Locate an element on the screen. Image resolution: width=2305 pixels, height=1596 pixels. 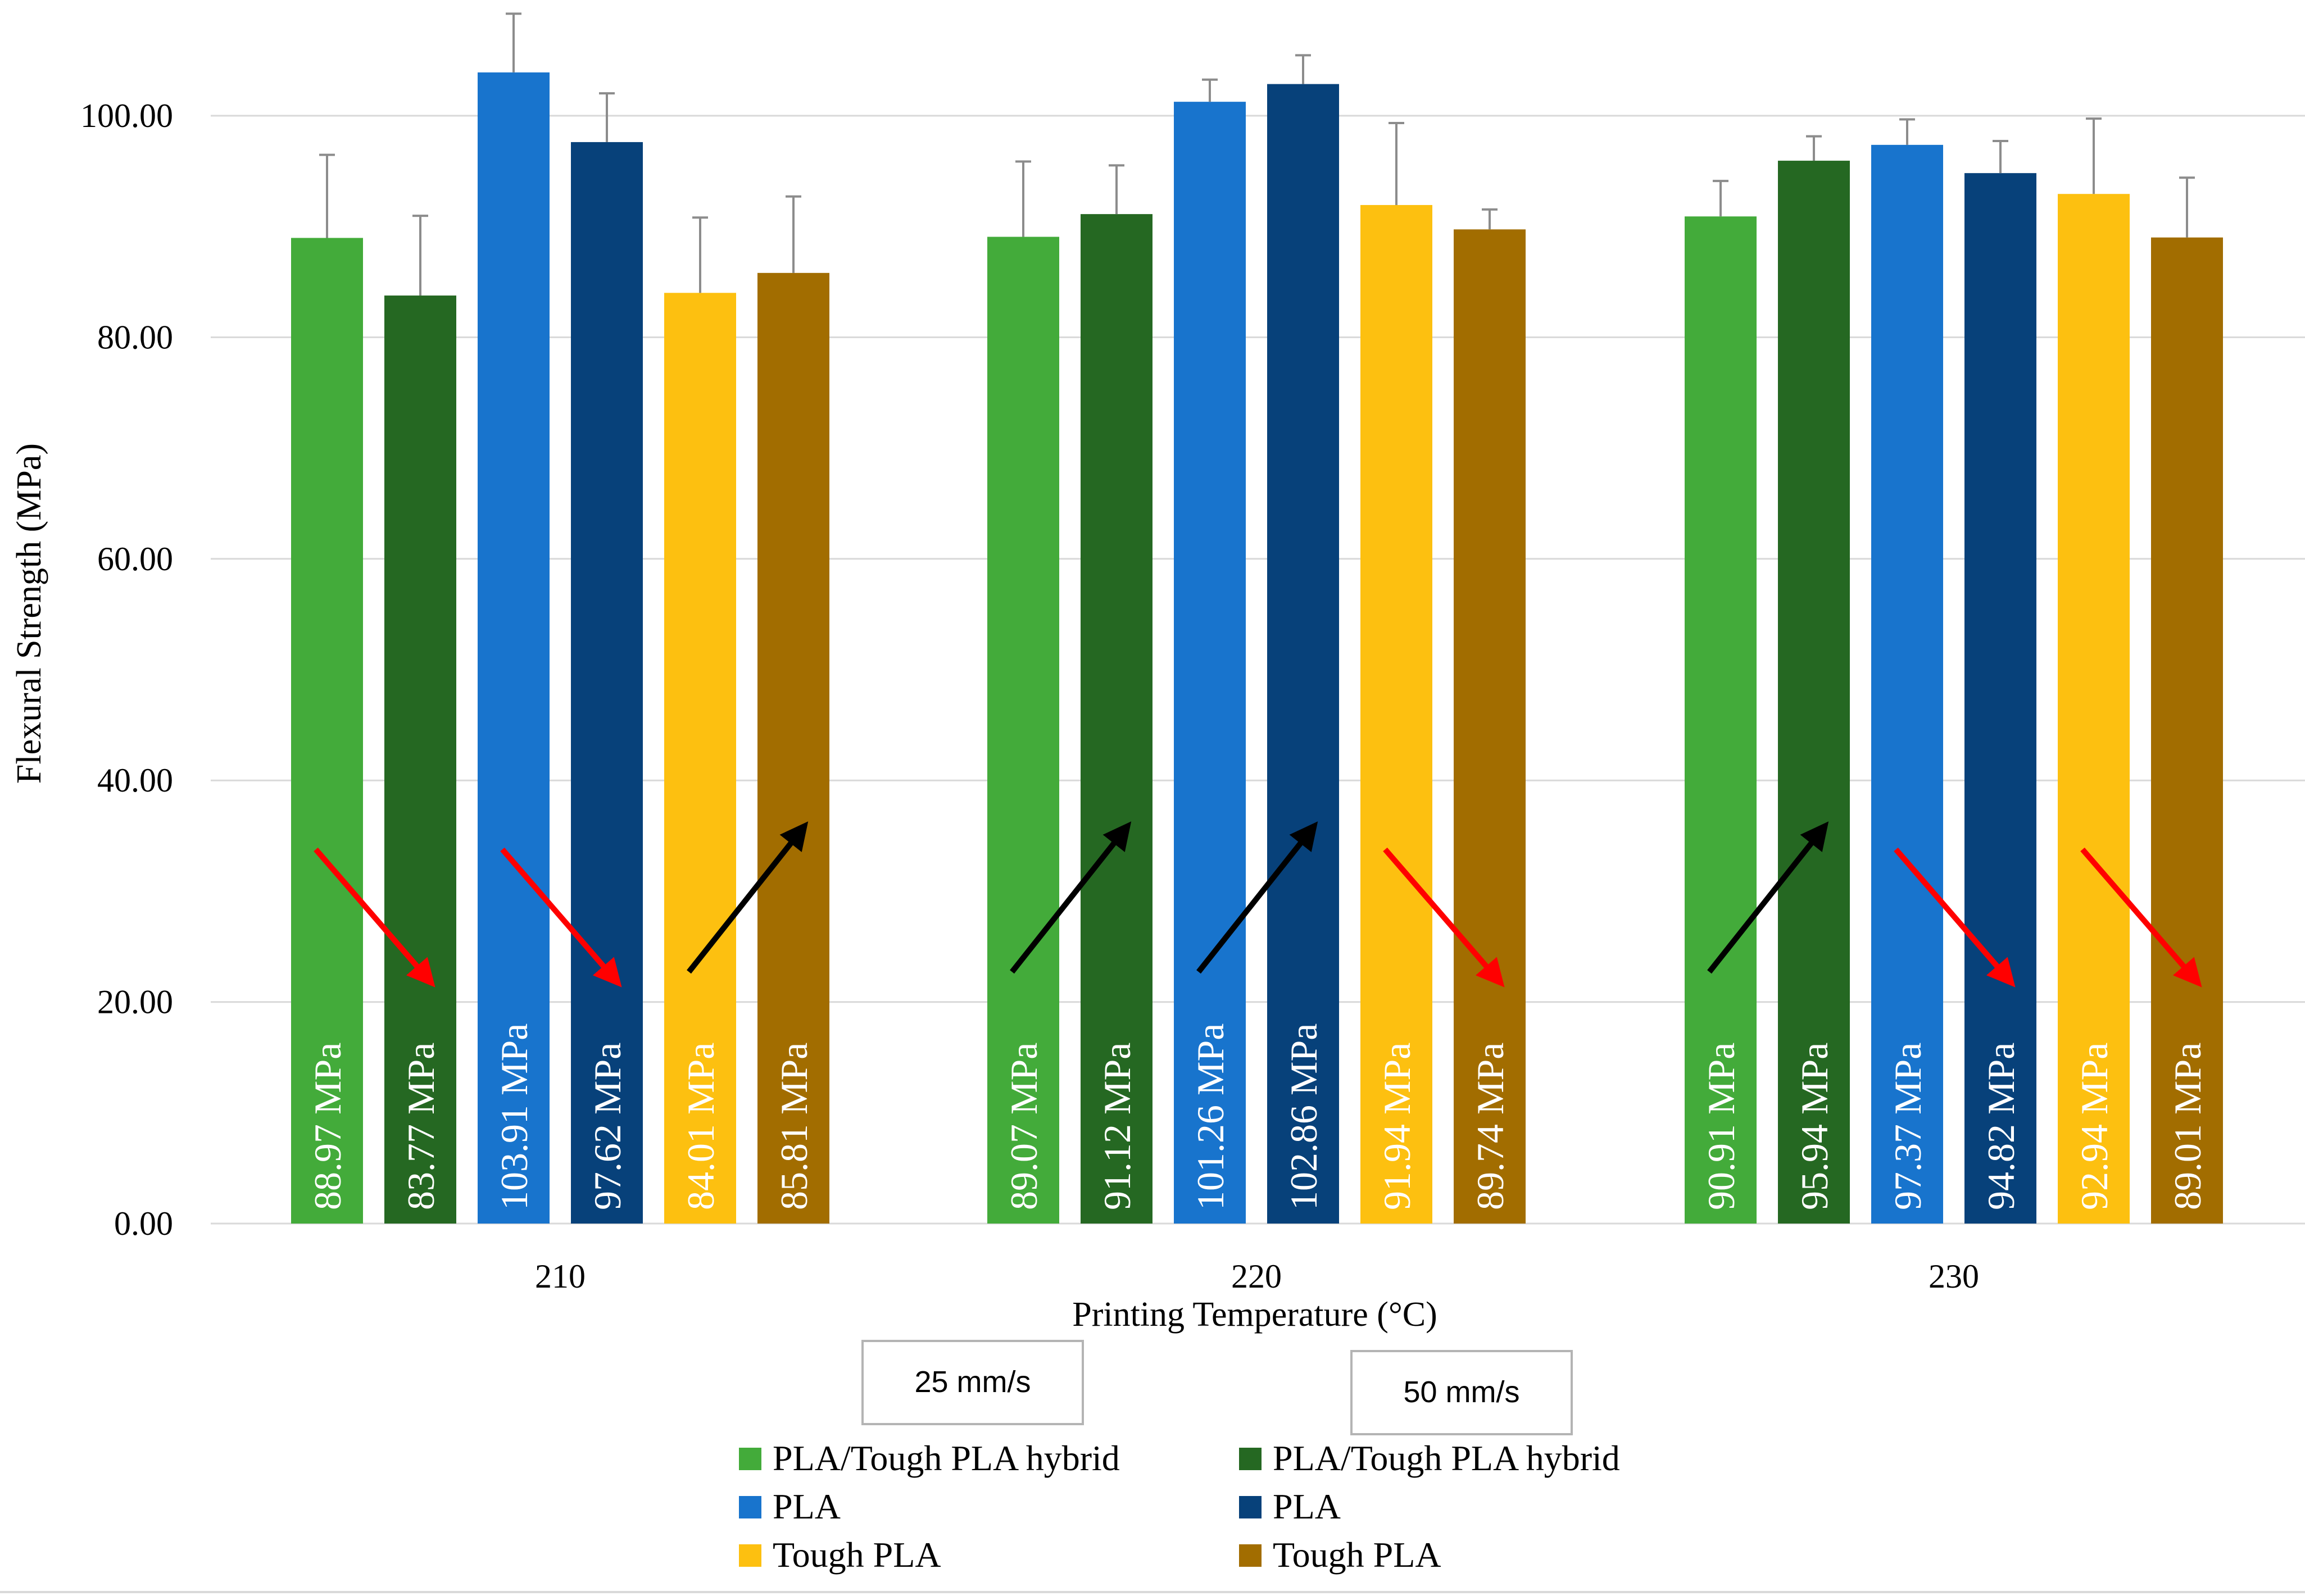
y-tick-label: 80.00 is located at coordinates (135, 337).